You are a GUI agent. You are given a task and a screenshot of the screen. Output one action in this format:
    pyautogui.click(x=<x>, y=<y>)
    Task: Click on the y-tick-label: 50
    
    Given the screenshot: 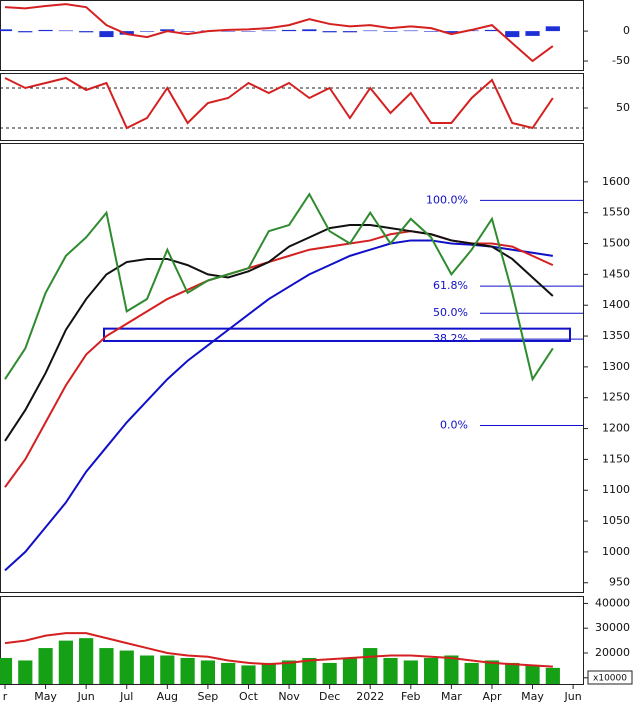 What is the action you would take?
    pyautogui.click(x=623, y=107)
    